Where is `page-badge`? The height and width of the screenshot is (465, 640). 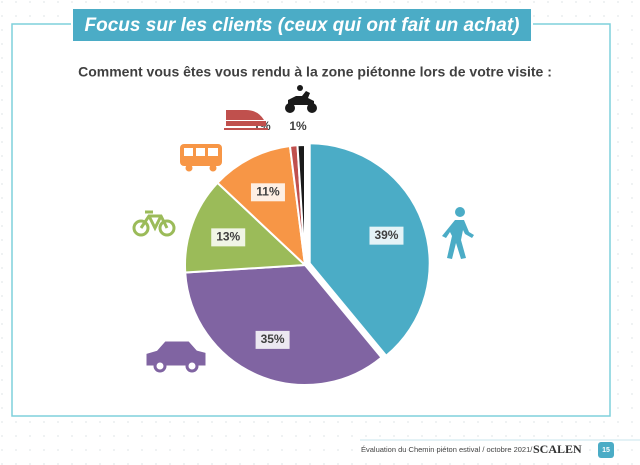 page-badge is located at coordinates (606, 450).